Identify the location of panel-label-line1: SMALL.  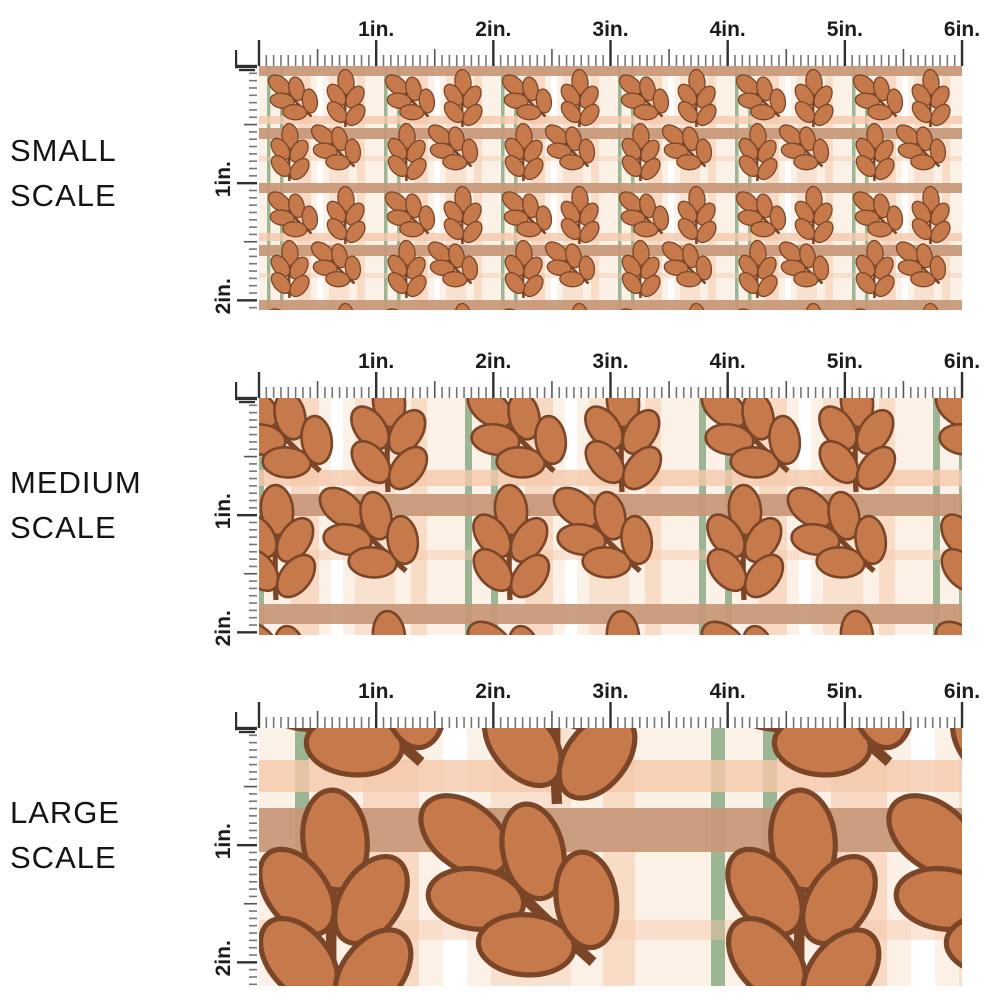
(63, 150).